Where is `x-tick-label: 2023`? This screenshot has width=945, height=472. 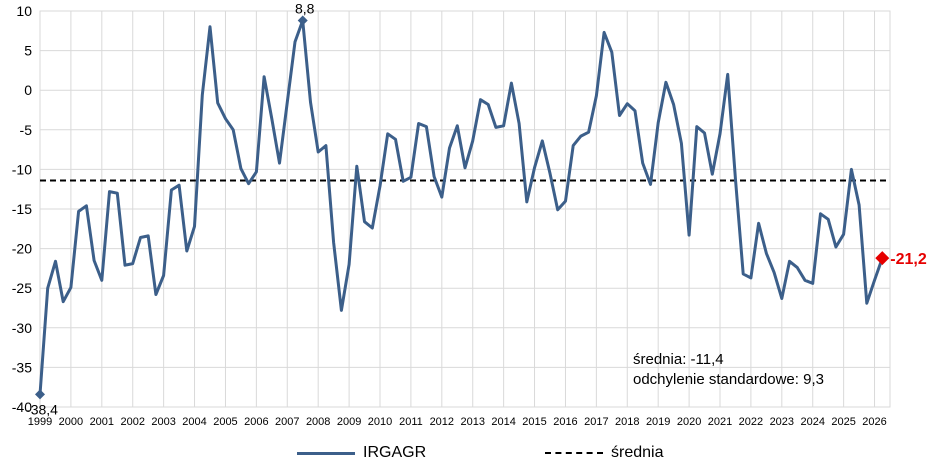 x-tick-label: 2023 is located at coordinates (782, 422).